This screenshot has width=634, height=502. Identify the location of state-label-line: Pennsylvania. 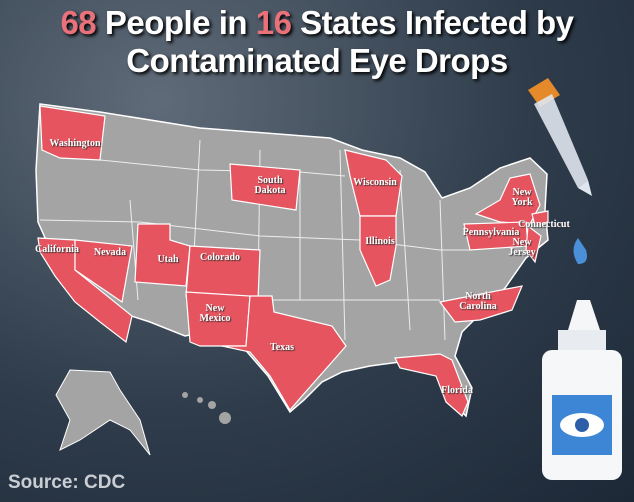
(491, 232).